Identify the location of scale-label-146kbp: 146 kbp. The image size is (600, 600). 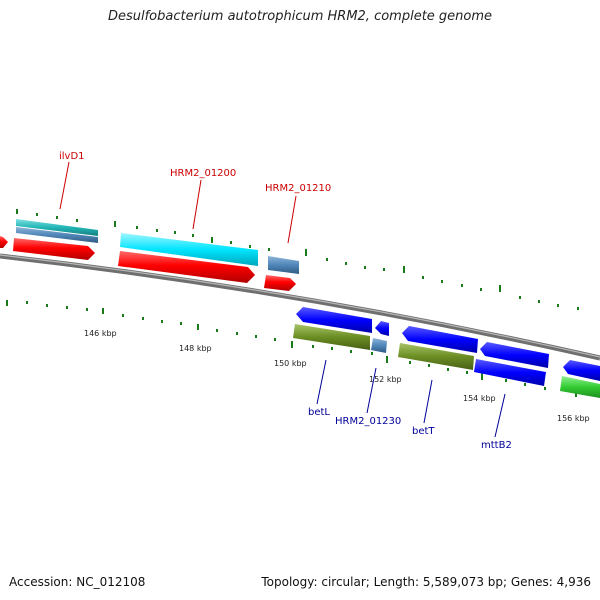
(100, 333).